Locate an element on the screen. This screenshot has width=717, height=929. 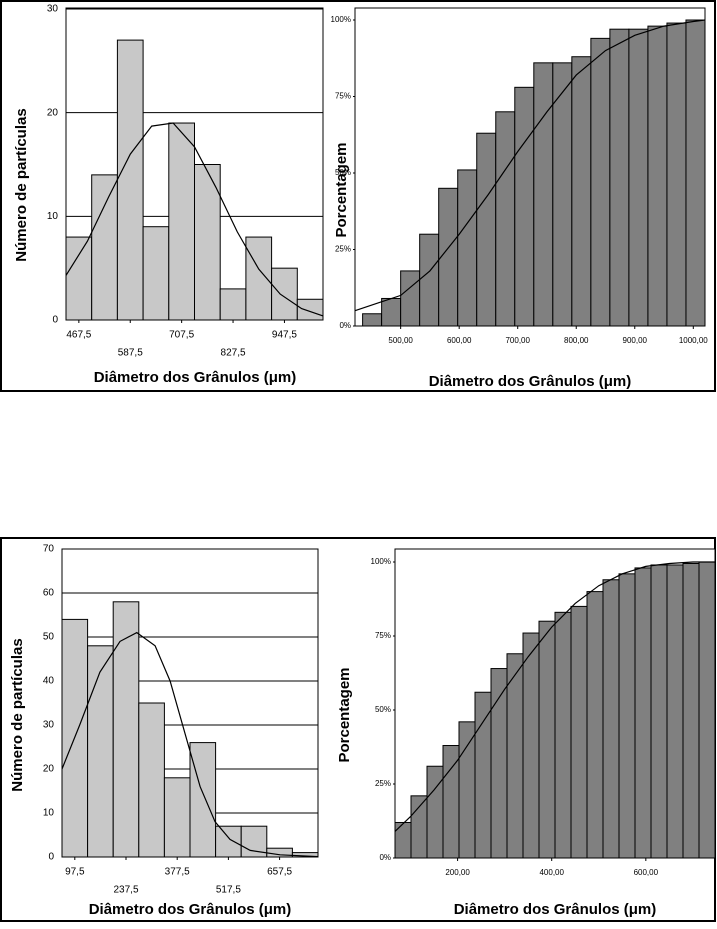
y-tick-label: 70 is located at coordinates (49, 549).